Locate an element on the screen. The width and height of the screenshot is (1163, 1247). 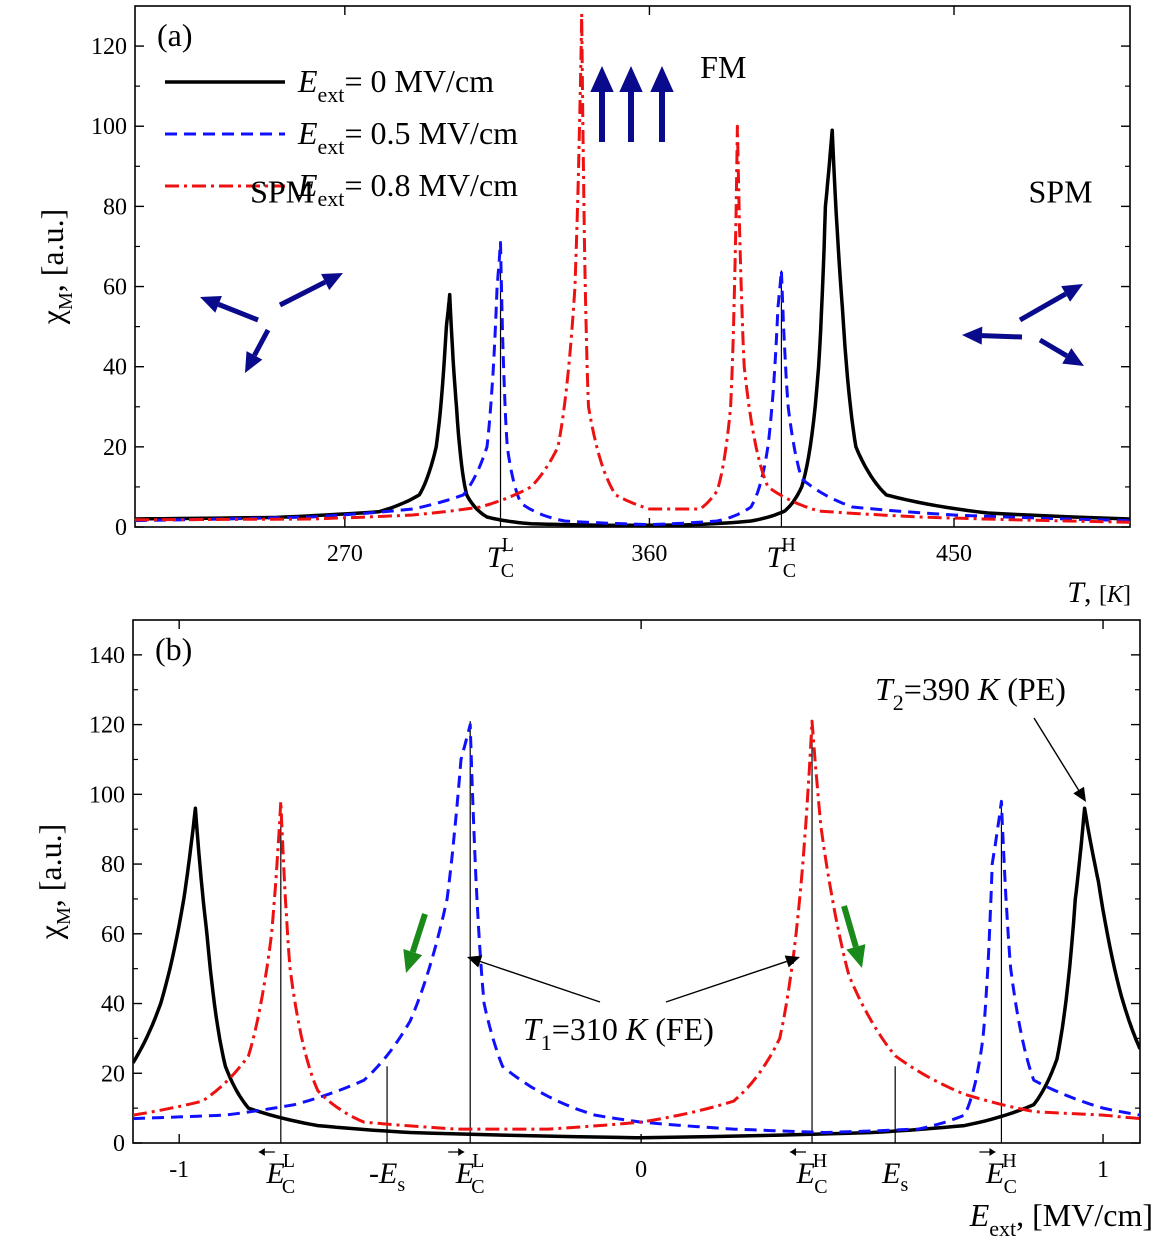
annotation-sub: 1 is located at coordinates (546, 1042).